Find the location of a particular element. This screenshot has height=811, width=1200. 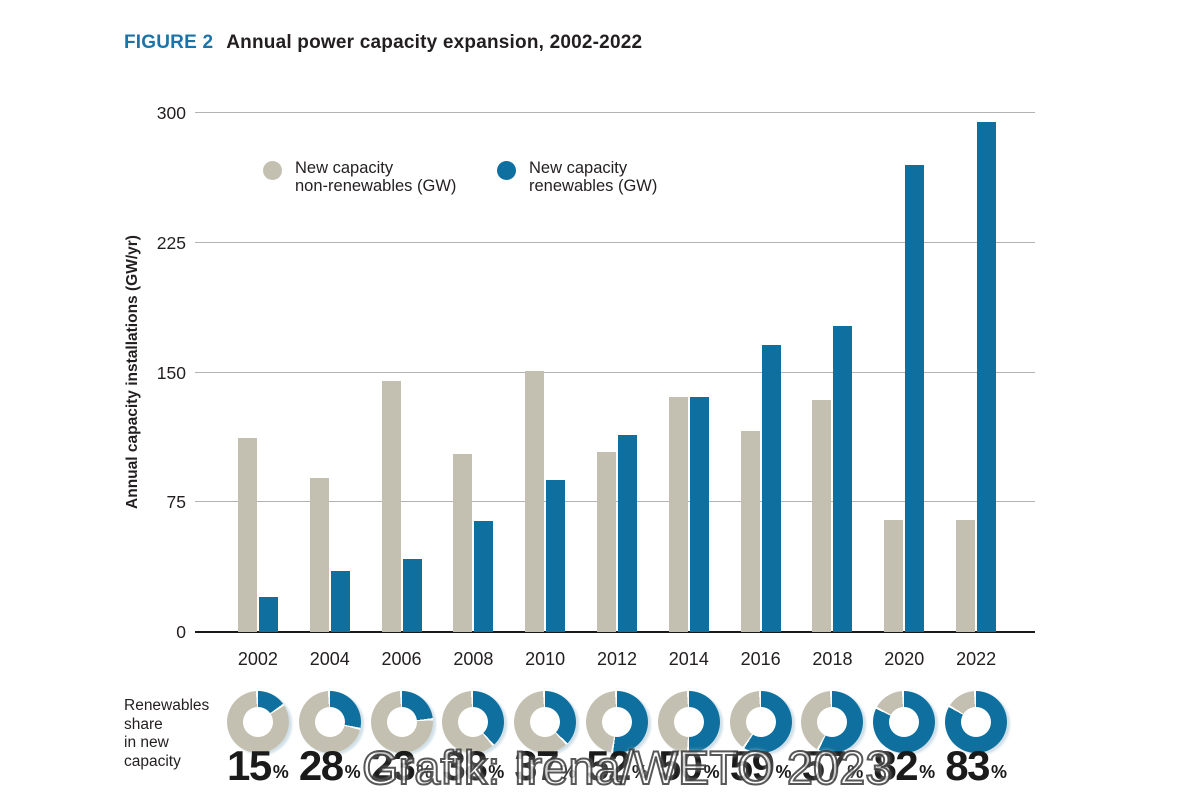

legend-label-line: non-renewables (GW) is located at coordinates (376, 186).